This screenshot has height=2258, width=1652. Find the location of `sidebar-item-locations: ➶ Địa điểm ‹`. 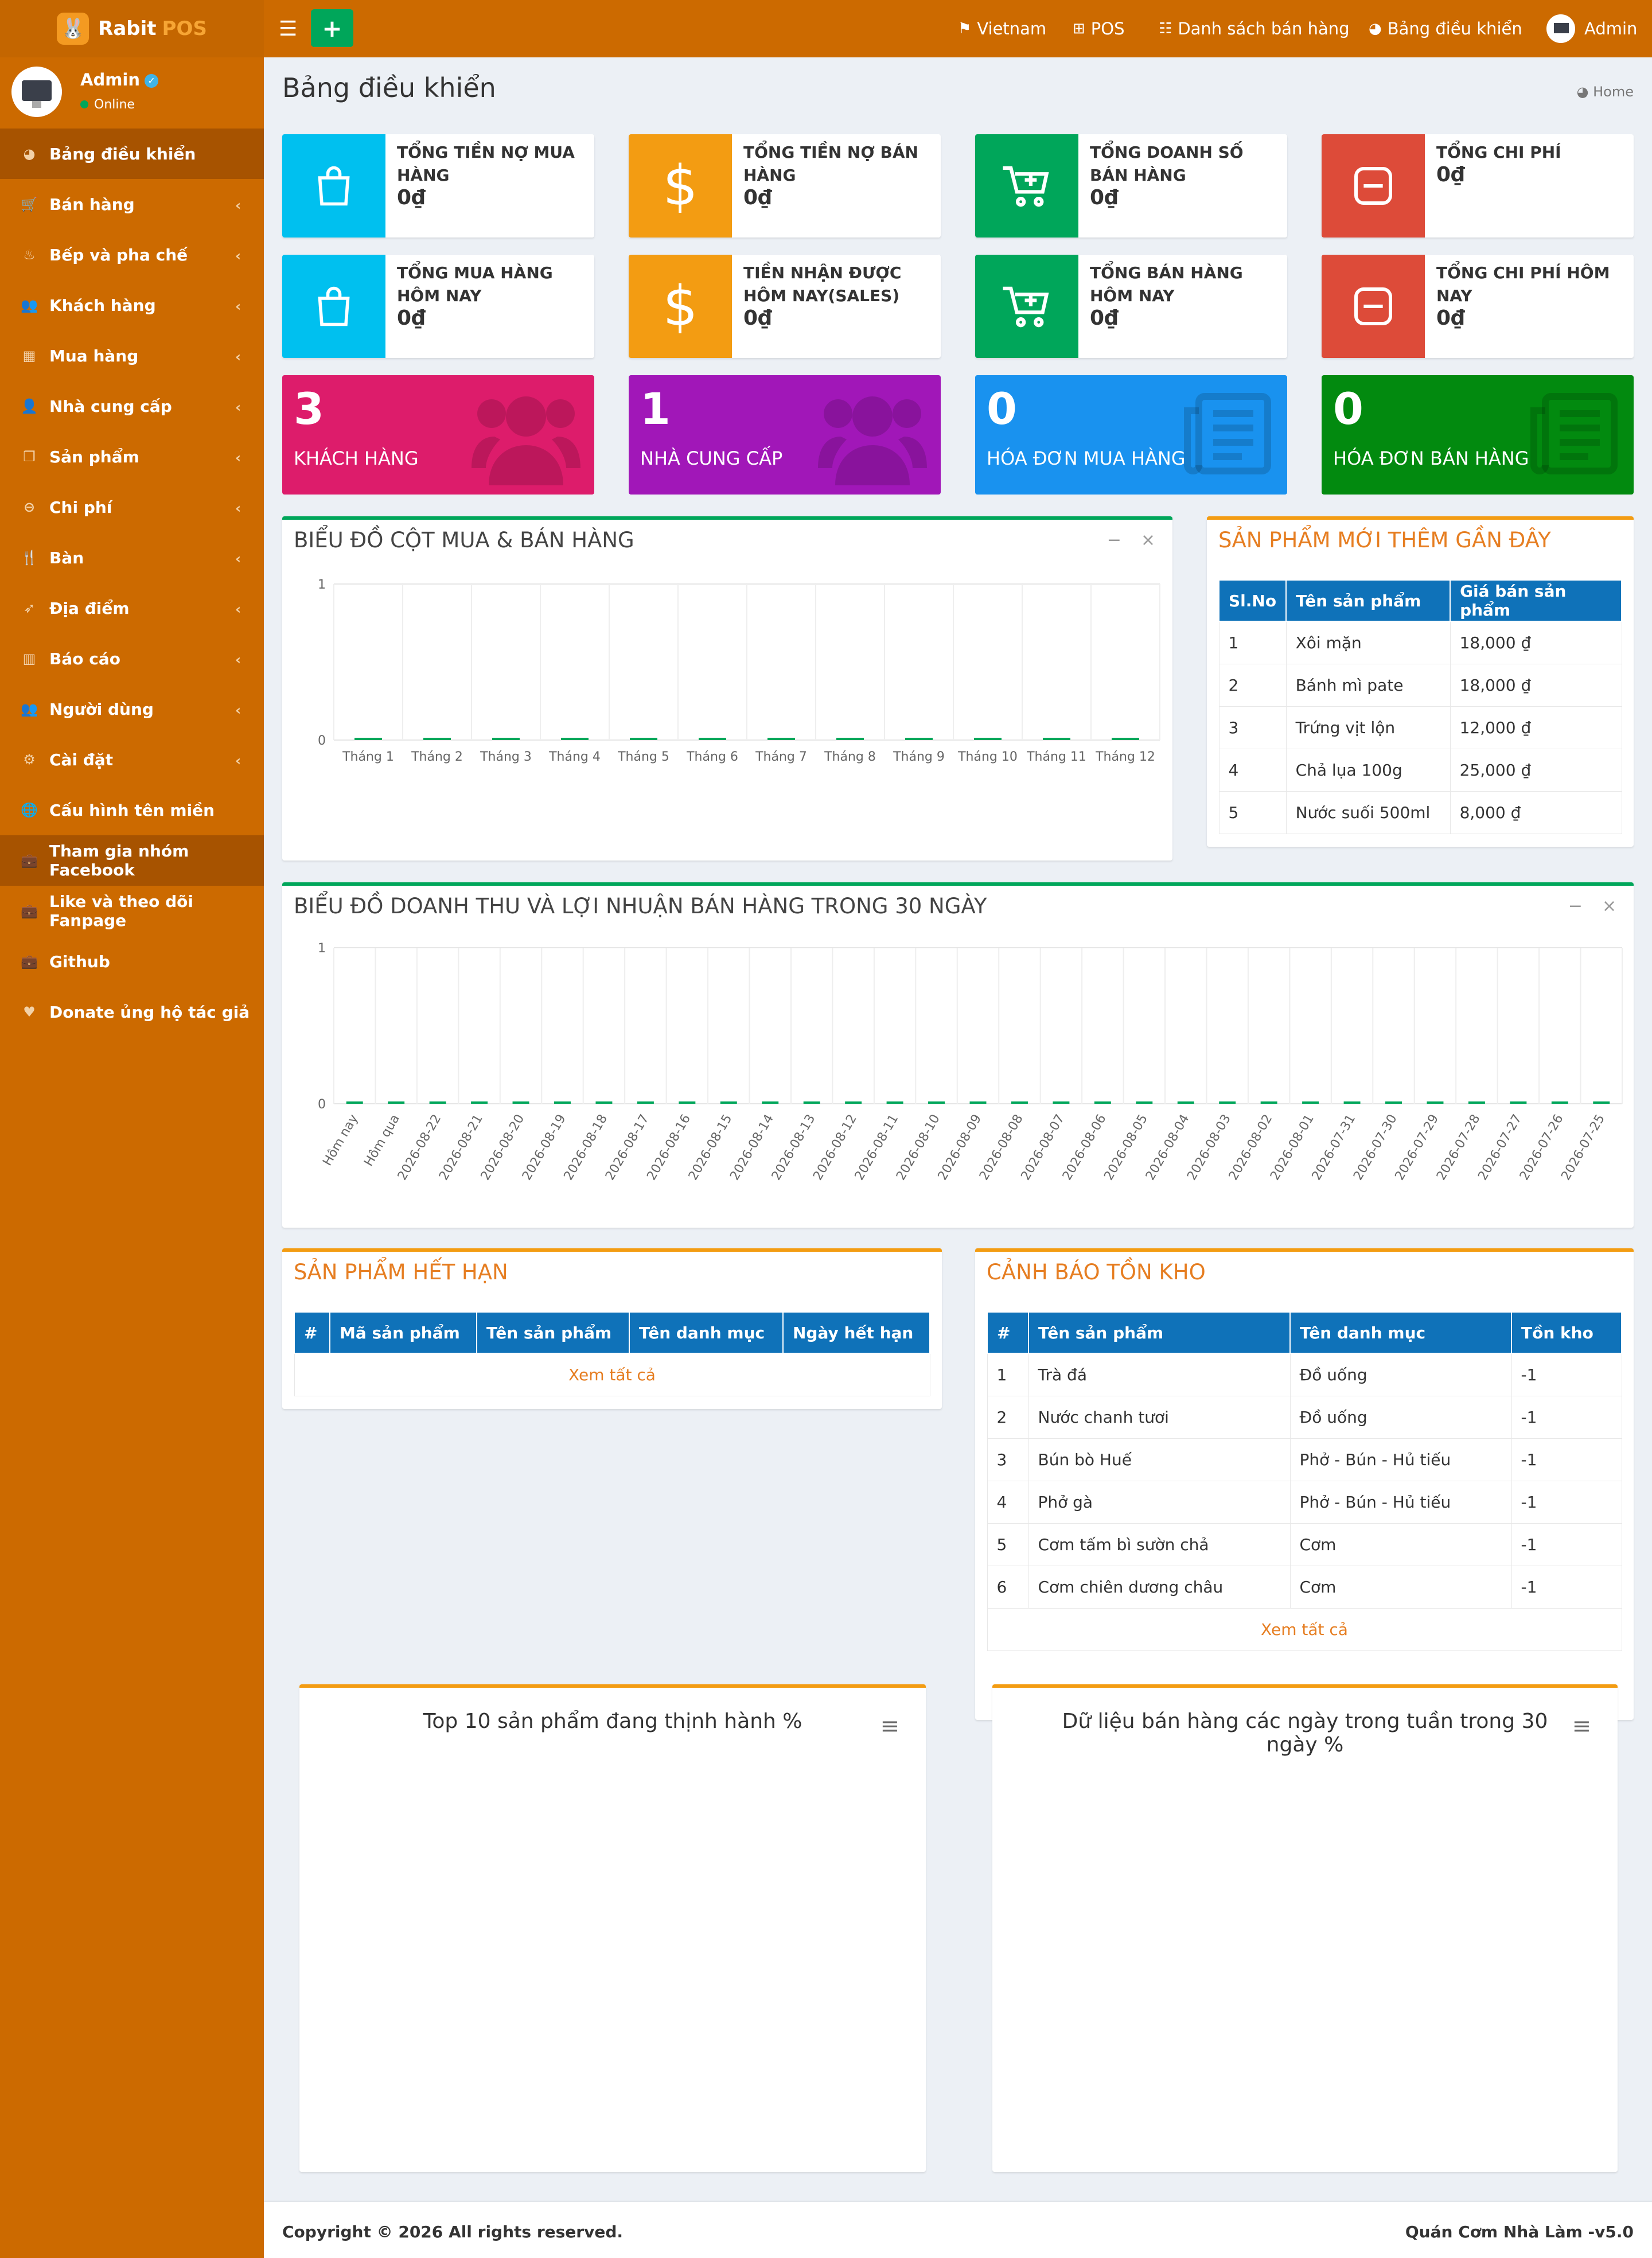

sidebar-item-locations: ➶ Địa điểm ‹ is located at coordinates (132, 608).